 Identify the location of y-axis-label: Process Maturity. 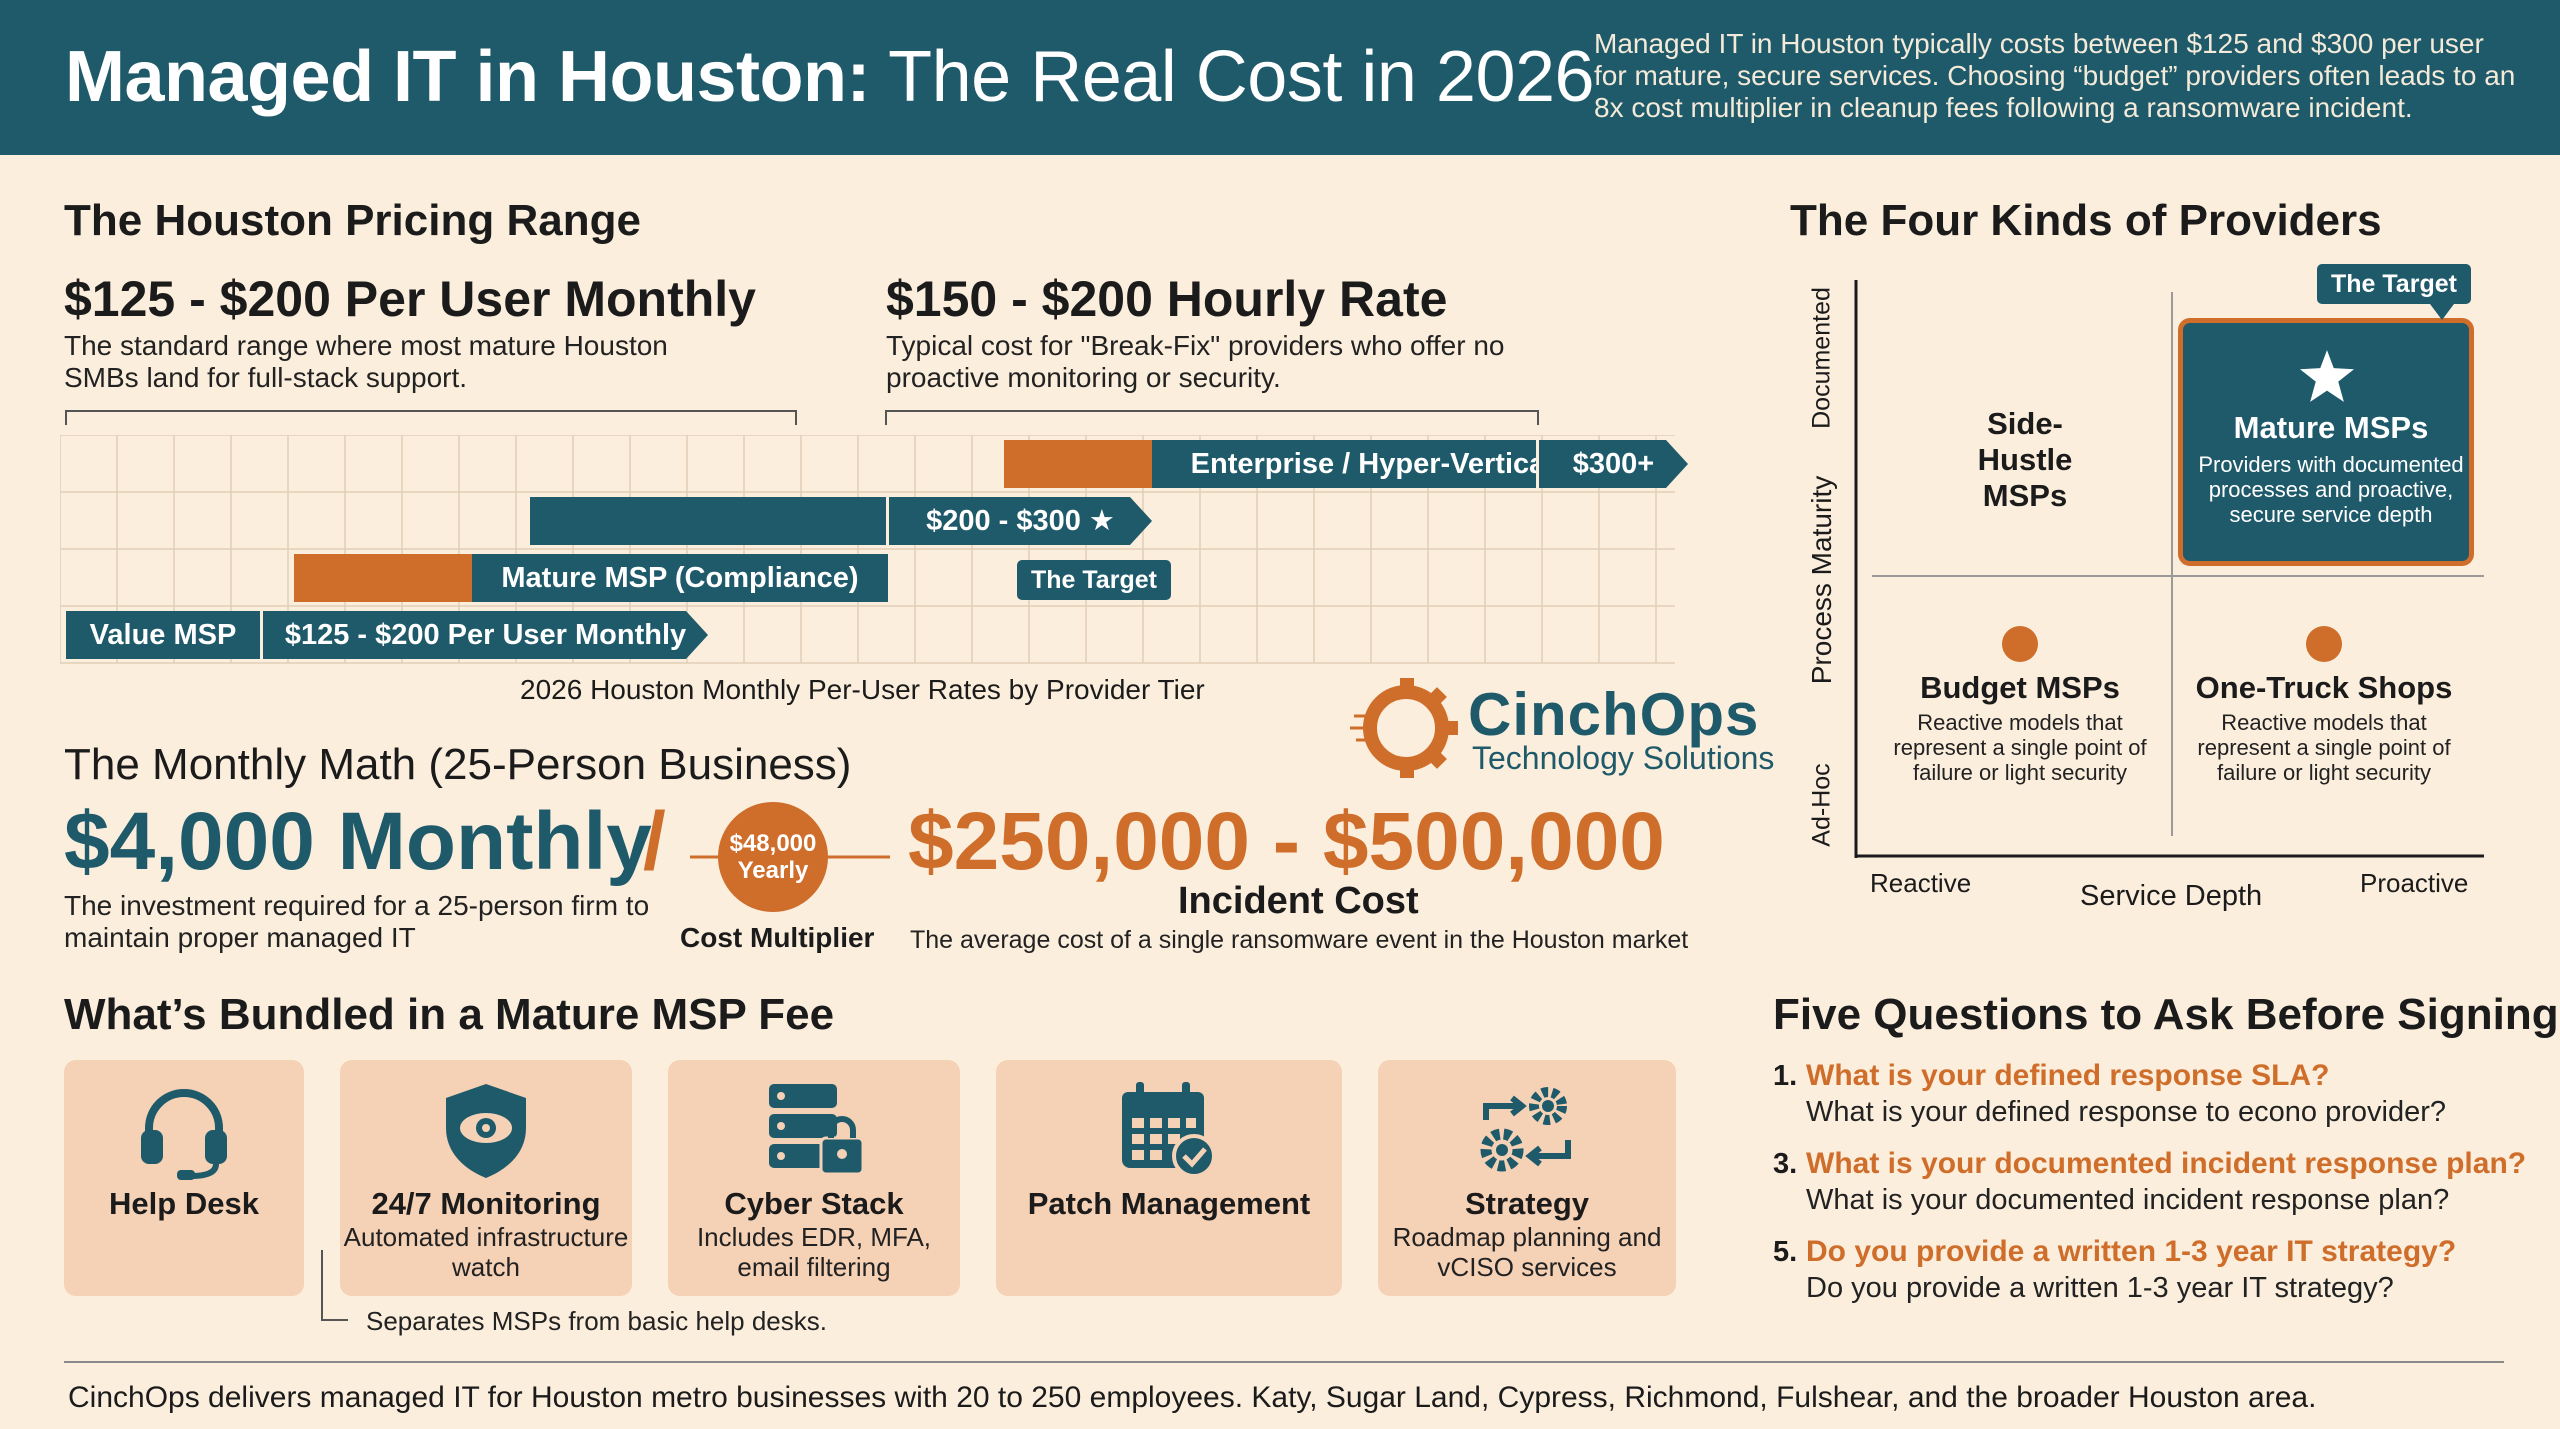
(1821, 580).